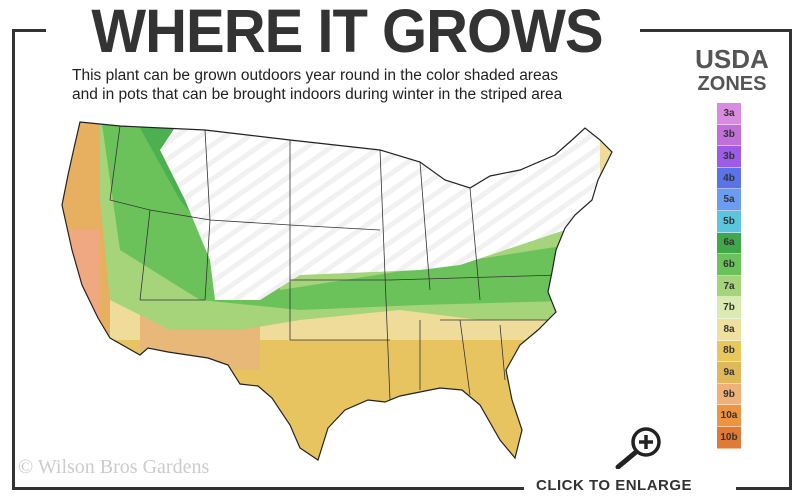 The width and height of the screenshot is (800, 500). What do you see at coordinates (729, 394) in the screenshot?
I see `legend-zone-9b: 9b` at bounding box center [729, 394].